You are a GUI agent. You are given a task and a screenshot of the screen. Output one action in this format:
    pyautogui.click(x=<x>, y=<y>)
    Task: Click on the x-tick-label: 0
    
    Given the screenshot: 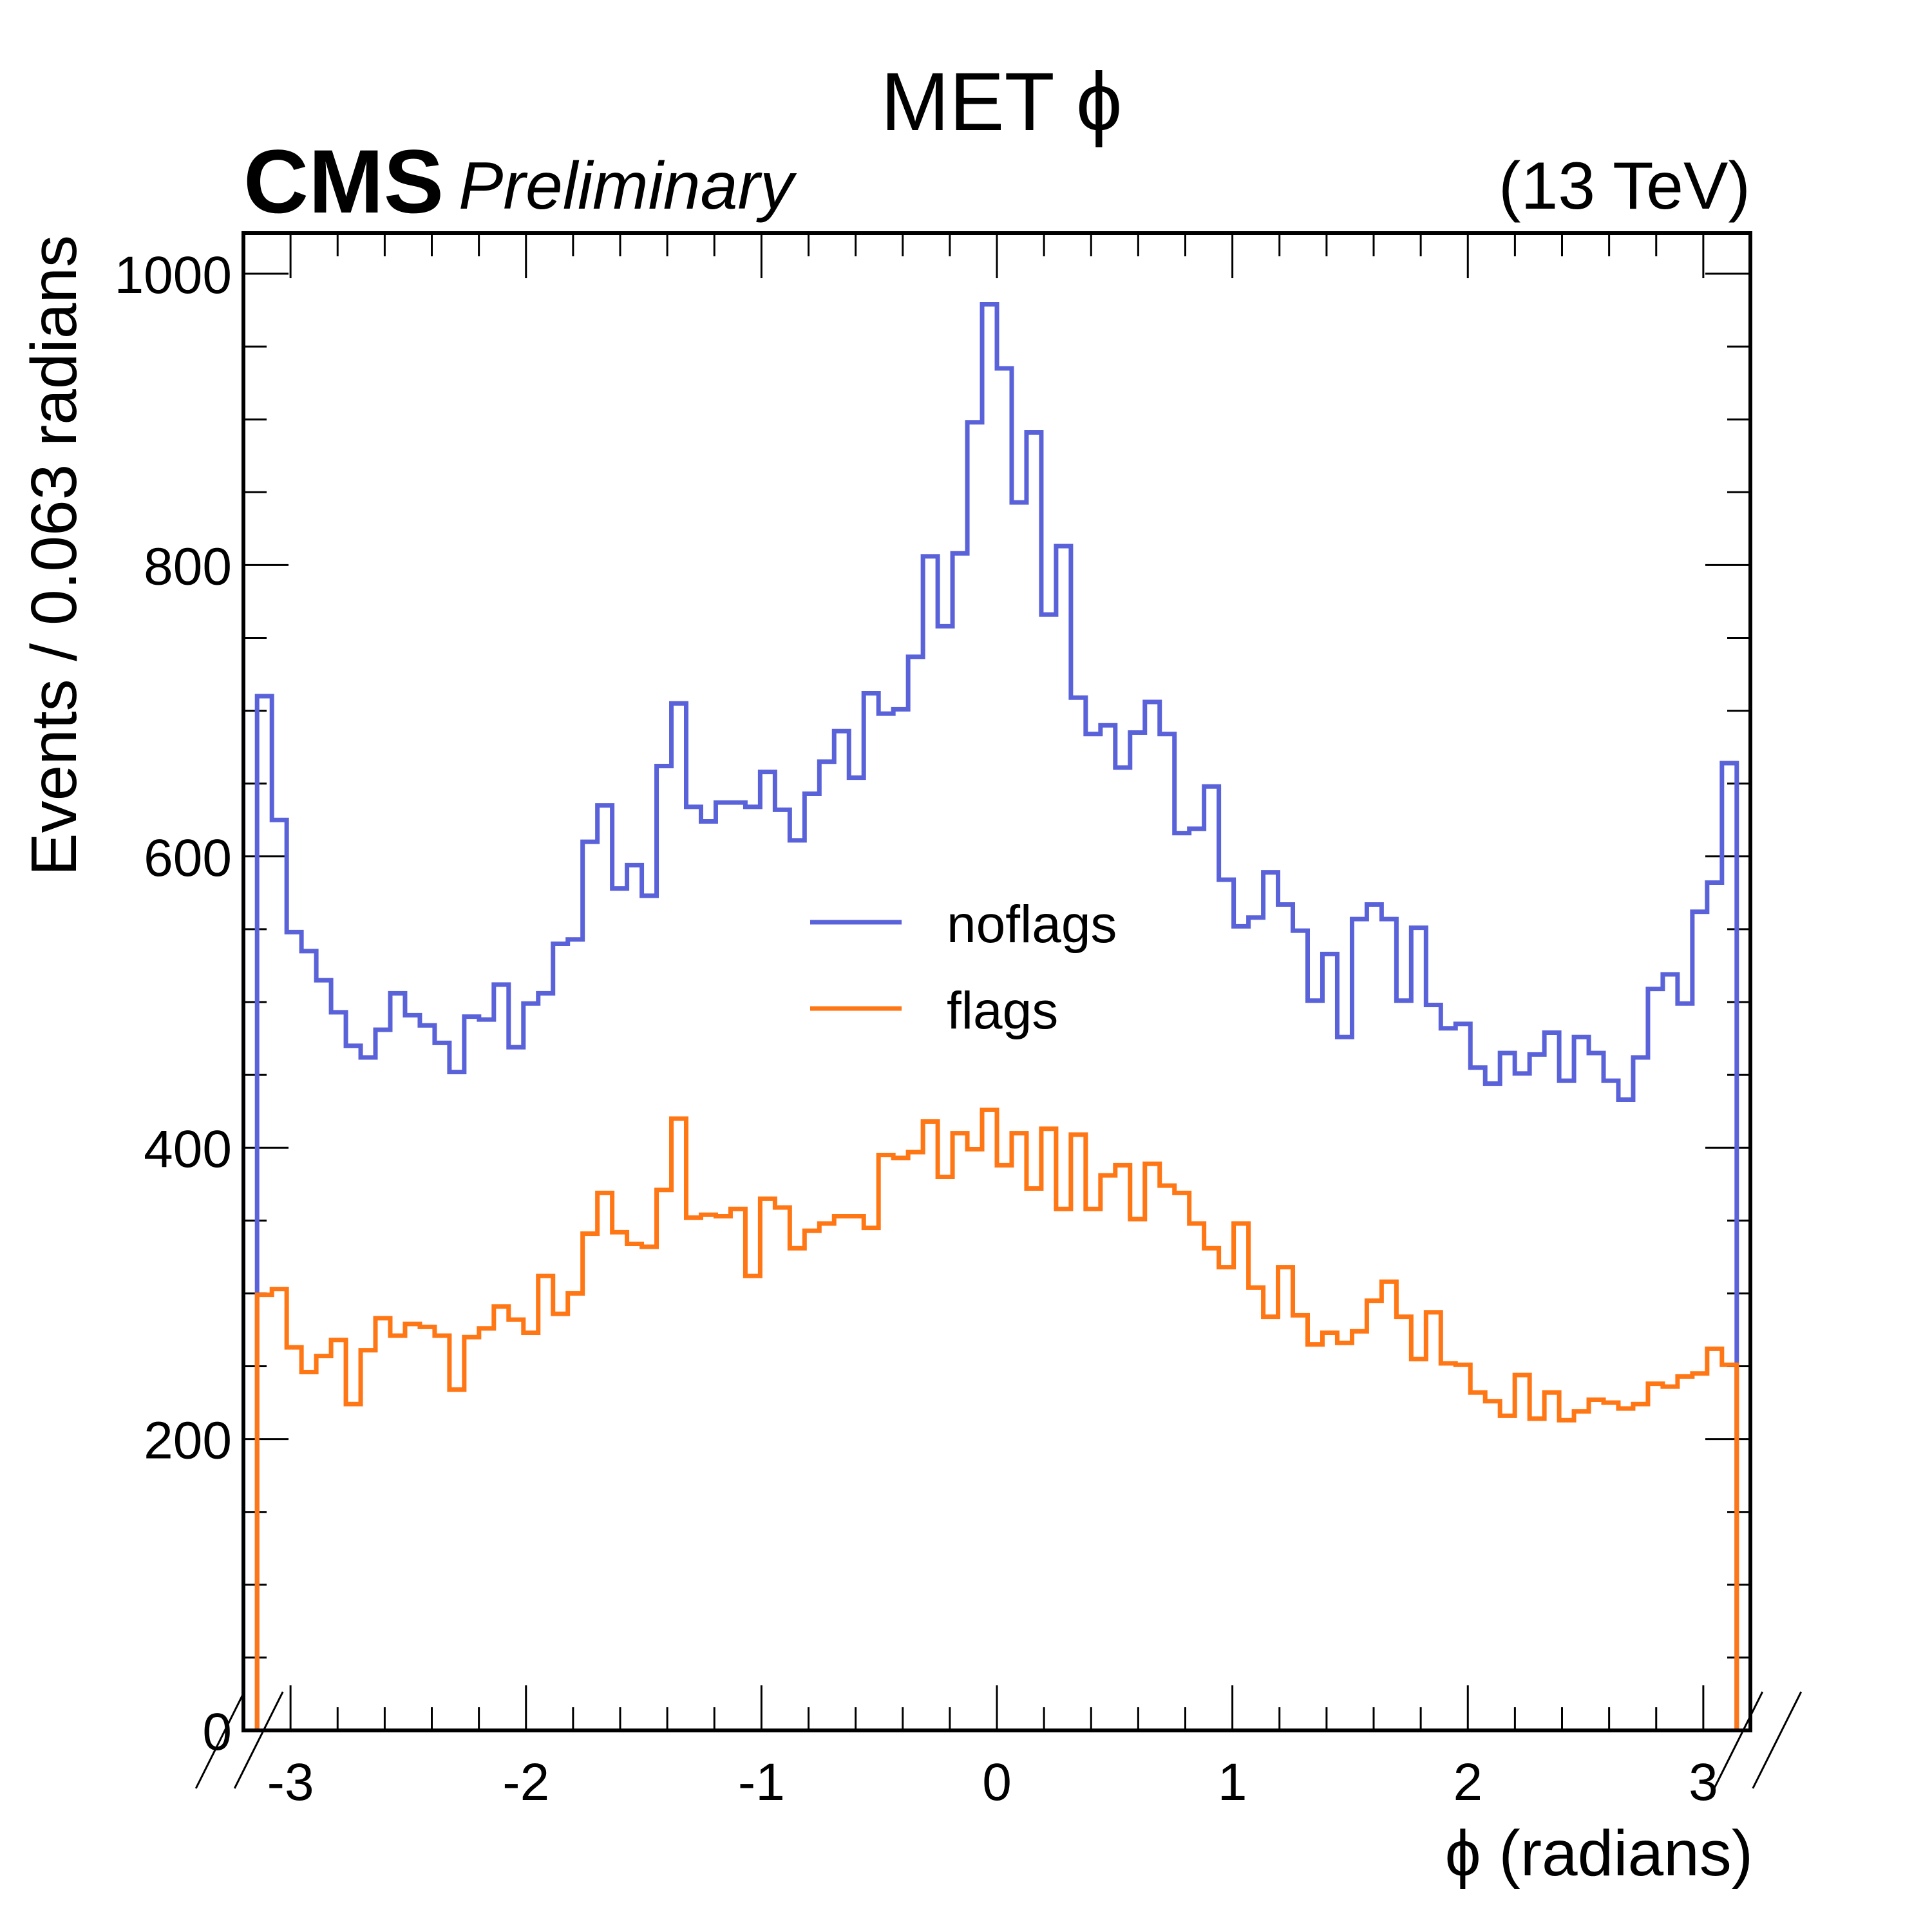 What is the action you would take?
    pyautogui.click(x=997, y=1783)
    